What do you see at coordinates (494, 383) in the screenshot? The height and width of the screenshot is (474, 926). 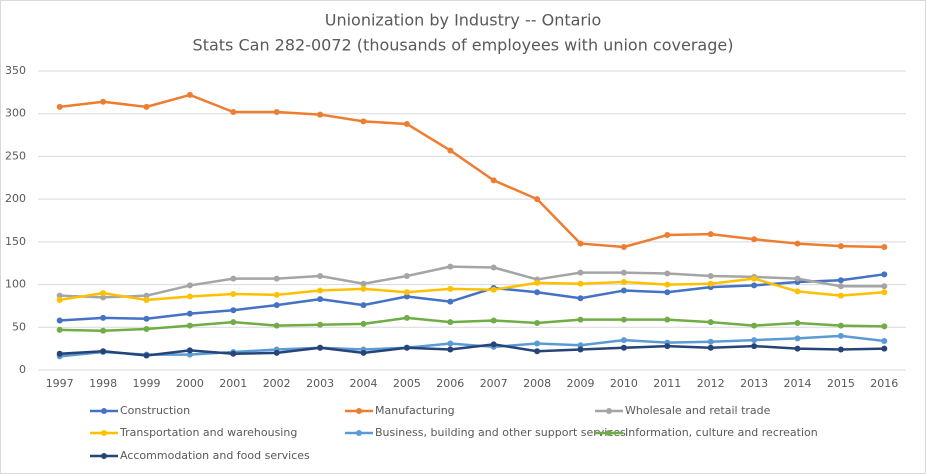 I see `x-tick-label: 2007` at bounding box center [494, 383].